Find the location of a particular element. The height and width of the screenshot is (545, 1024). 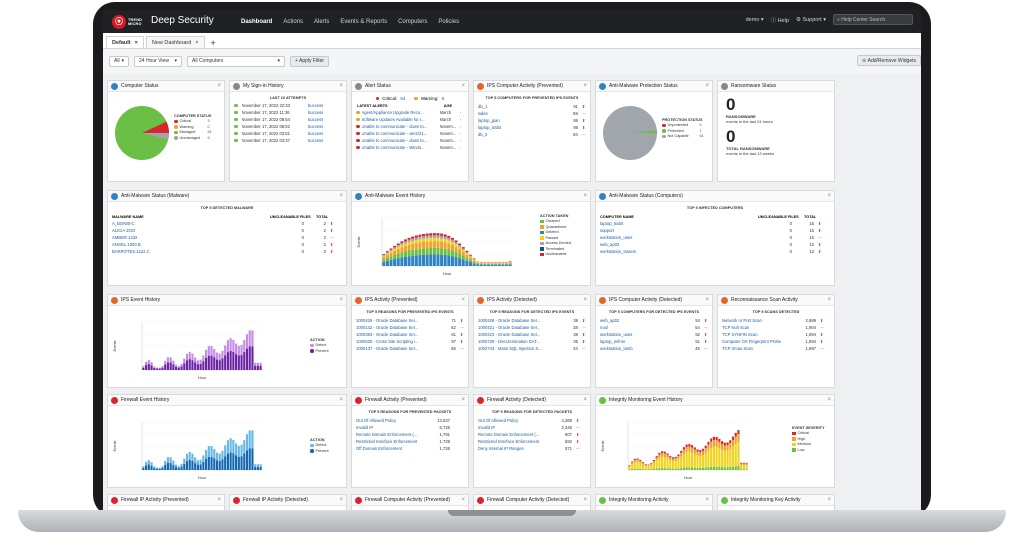

list-item: Restricted Interface Enforcement 1,728 is located at coordinates (410, 441).